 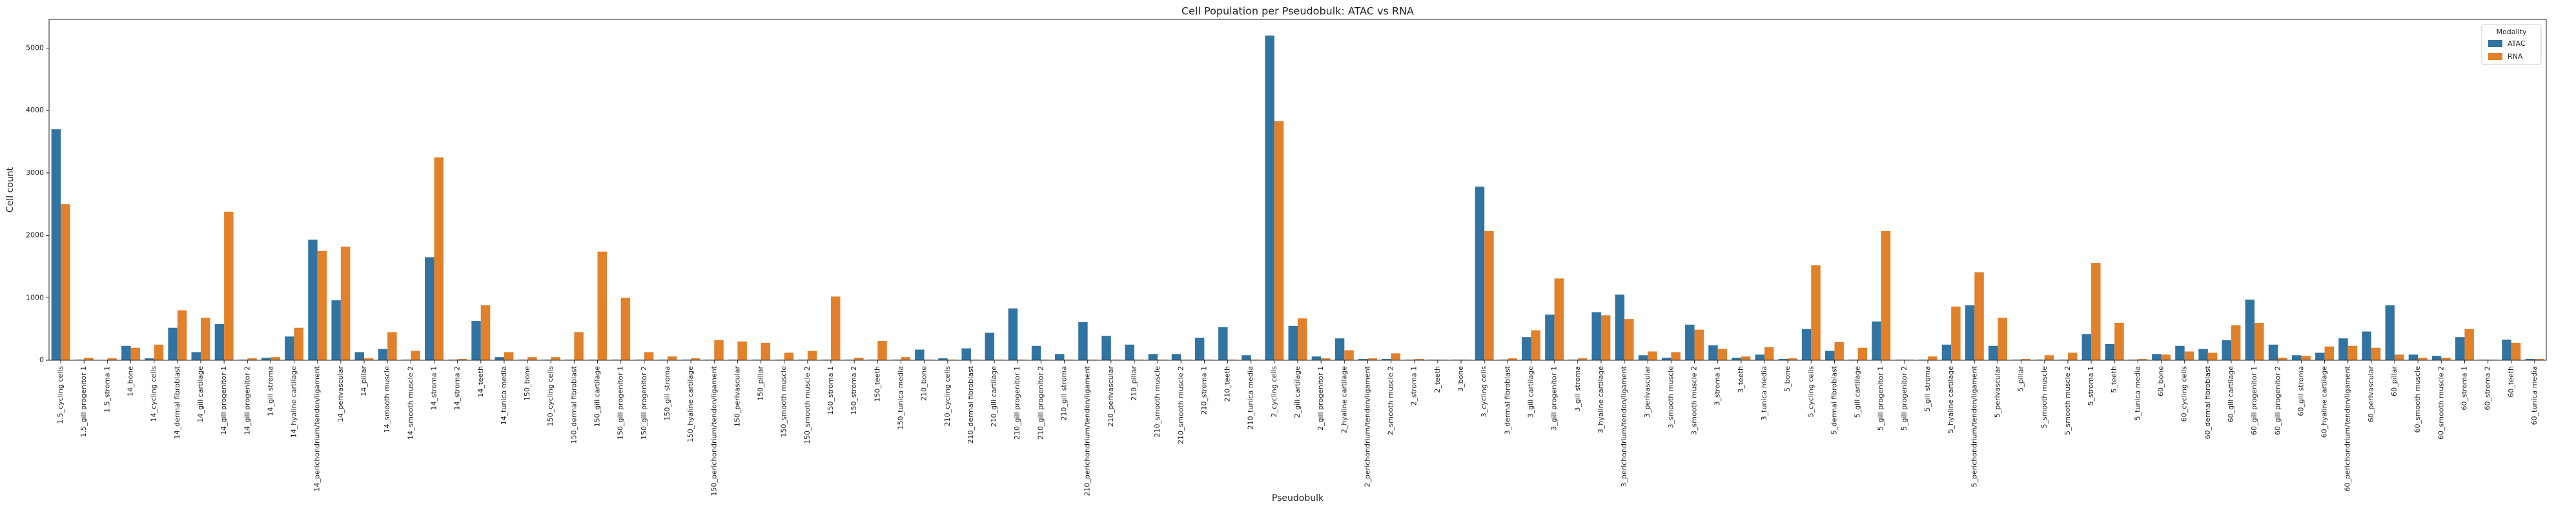 What do you see at coordinates (784, 402) in the screenshot?
I see `x-tick-label: 150_smooth muscle` at bounding box center [784, 402].